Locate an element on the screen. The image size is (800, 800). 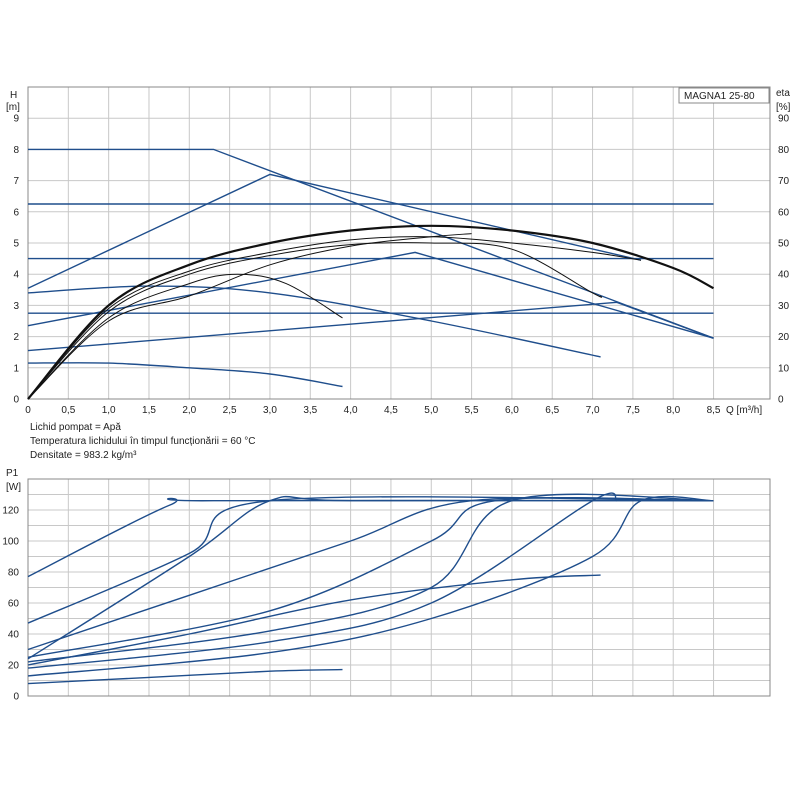
head-tick-label: 4 is located at coordinates (16, 275).